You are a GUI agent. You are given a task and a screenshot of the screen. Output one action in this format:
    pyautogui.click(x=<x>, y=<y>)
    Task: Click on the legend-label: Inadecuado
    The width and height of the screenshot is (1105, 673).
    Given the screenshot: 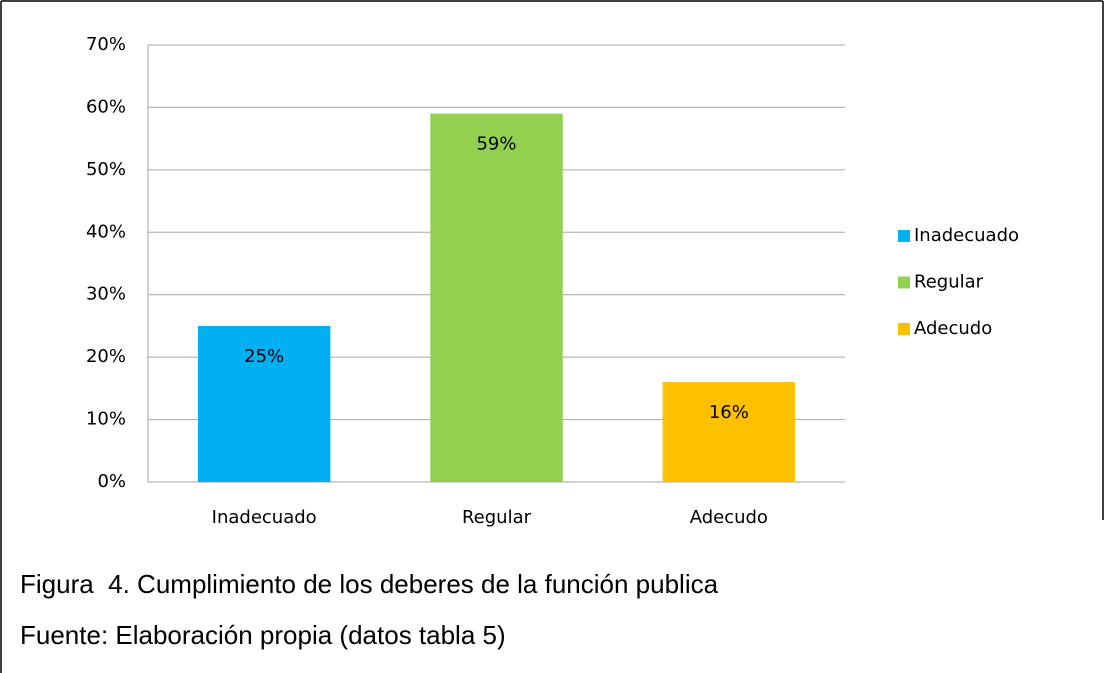 What is the action you would take?
    pyautogui.click(x=966, y=235)
    